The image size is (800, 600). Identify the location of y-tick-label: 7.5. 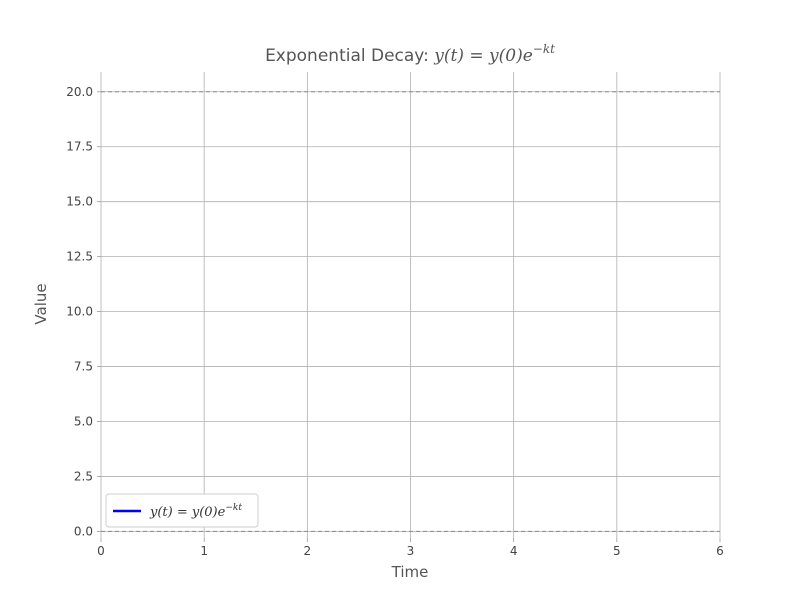
(83, 367).